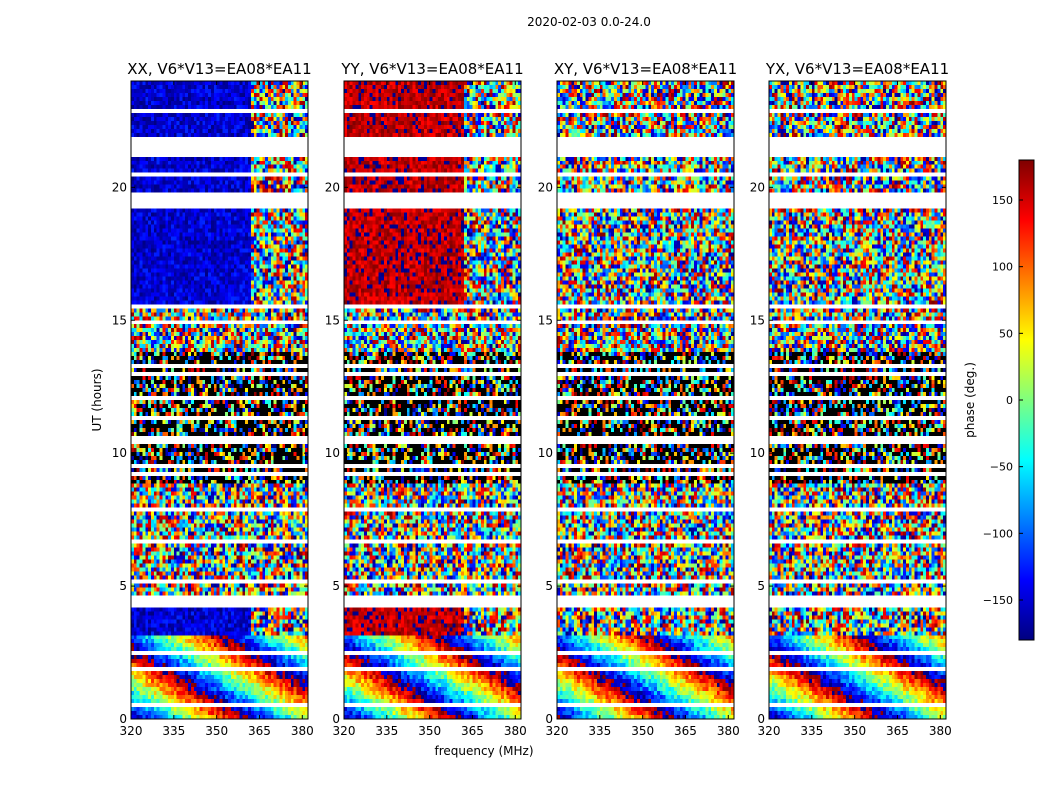 This screenshot has height=800, width=1050. What do you see at coordinates (589, 22) in the screenshot?
I see `figure-suptitle: 2020-02-03 0.0-24.0` at bounding box center [589, 22].